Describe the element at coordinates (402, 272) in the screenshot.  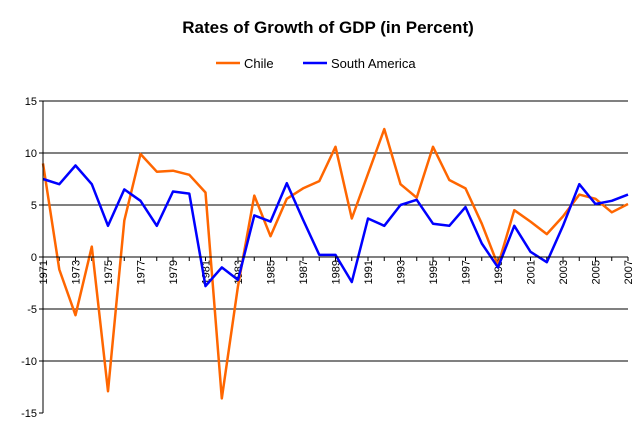
I see `x-tick-label: 1993` at that location.